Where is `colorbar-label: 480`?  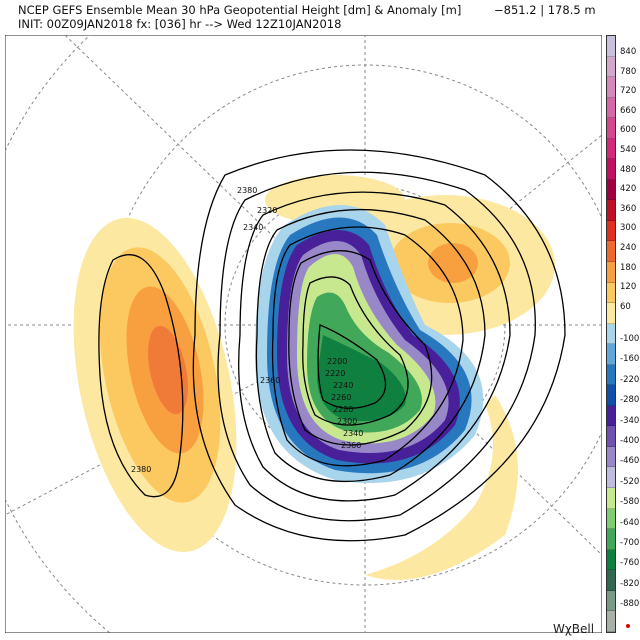
colorbar-label: 480 is located at coordinates (628, 169).